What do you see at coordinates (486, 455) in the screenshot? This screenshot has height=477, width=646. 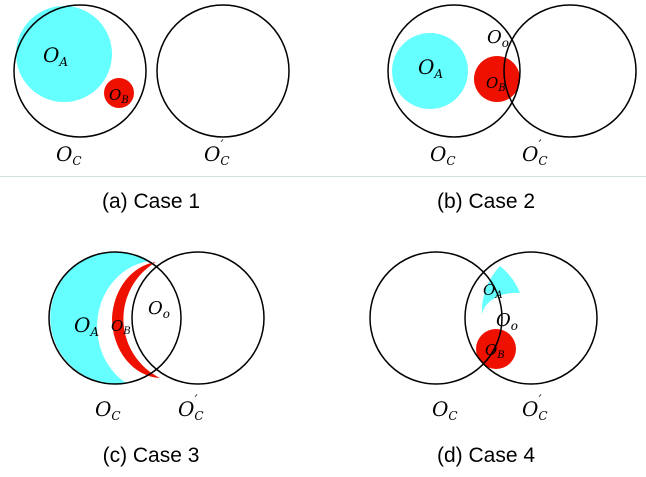 I see `caption-case-4: (d) Case 4` at bounding box center [486, 455].